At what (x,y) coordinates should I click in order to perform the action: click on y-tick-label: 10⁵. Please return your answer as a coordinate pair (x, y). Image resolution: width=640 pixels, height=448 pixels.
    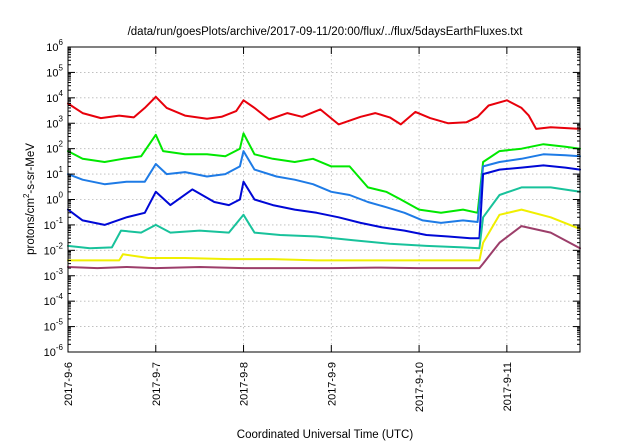
    Looking at the image, I should click on (54, 71).